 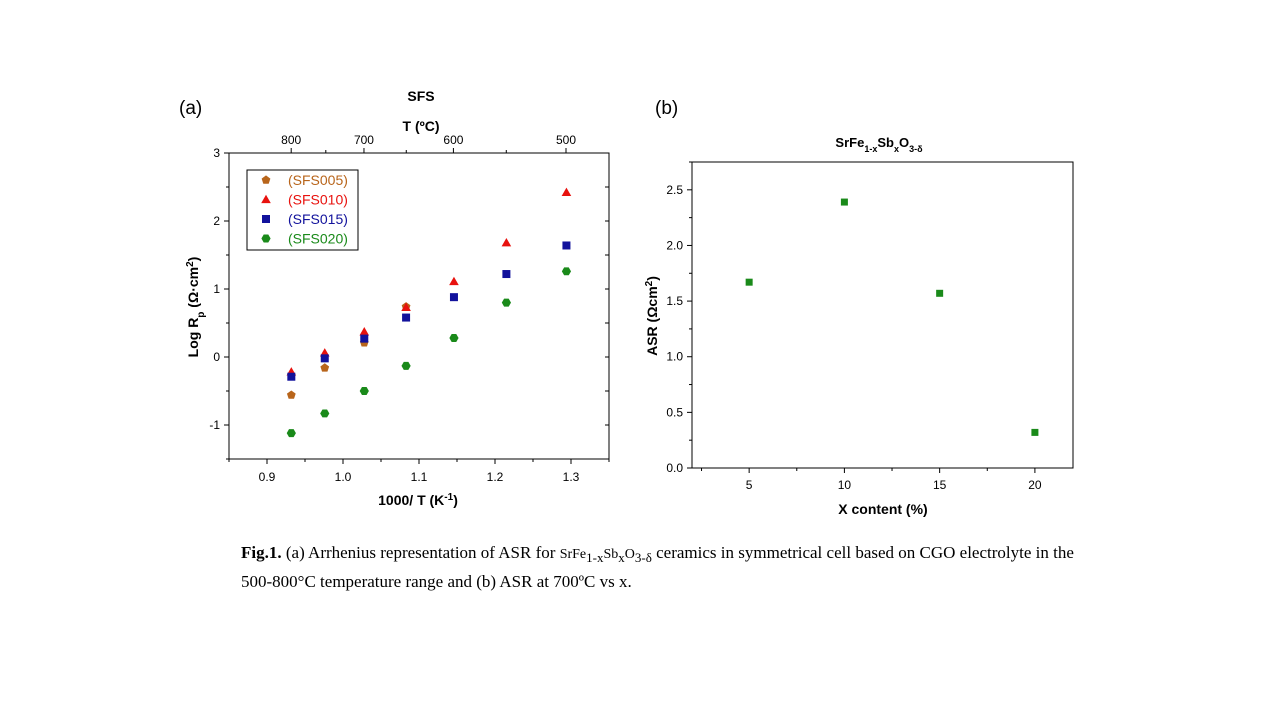 What do you see at coordinates (882, 315) in the screenshot?
I see `chart-b-frame` at bounding box center [882, 315].